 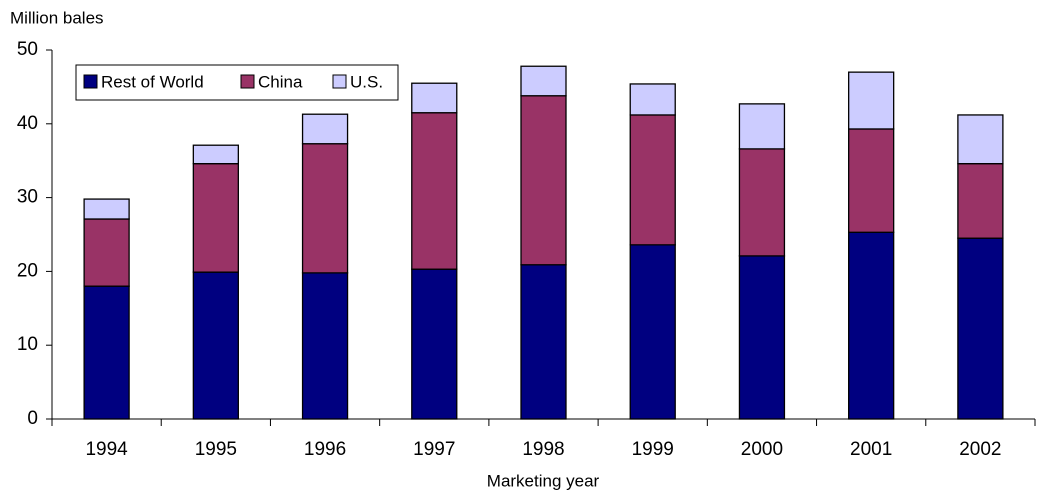 What do you see at coordinates (27, 197) in the screenshot?
I see `y-tick-label: 30` at bounding box center [27, 197].